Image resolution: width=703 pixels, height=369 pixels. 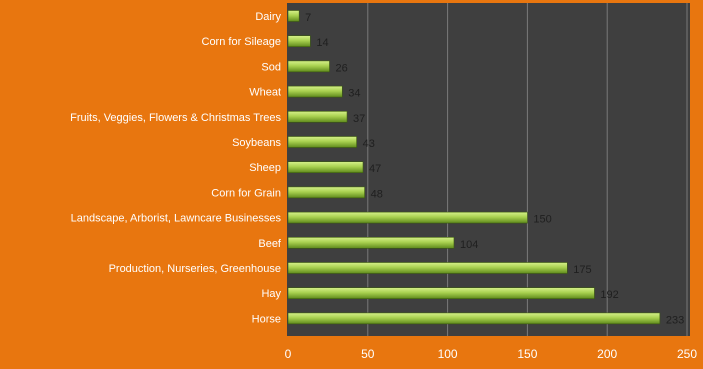 I want to click on value-label: 192, so click(x=609, y=295).